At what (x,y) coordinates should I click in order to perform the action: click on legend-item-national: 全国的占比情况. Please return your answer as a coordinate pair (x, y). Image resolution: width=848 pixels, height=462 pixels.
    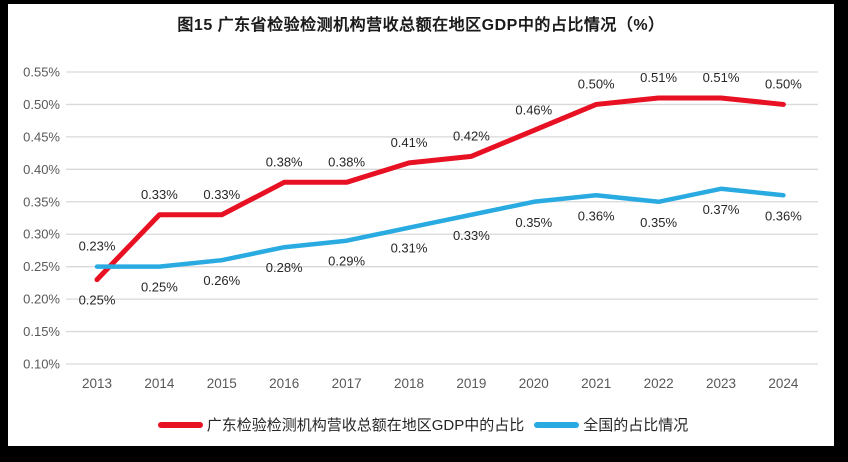
    Looking at the image, I should click on (609, 424).